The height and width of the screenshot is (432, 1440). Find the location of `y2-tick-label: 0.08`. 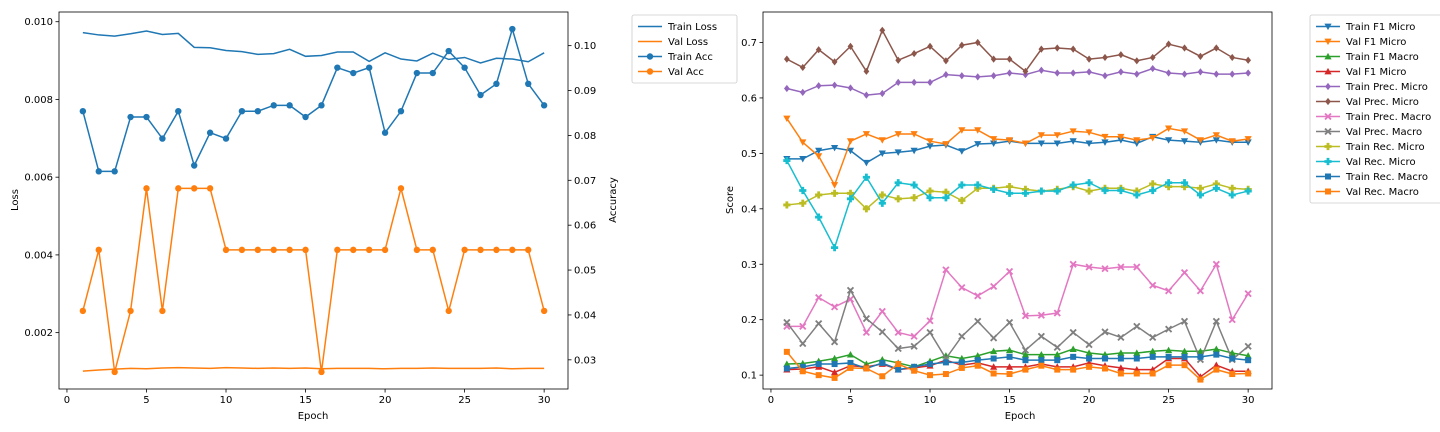

y2-tick-label: 0.08 is located at coordinates (585, 136).